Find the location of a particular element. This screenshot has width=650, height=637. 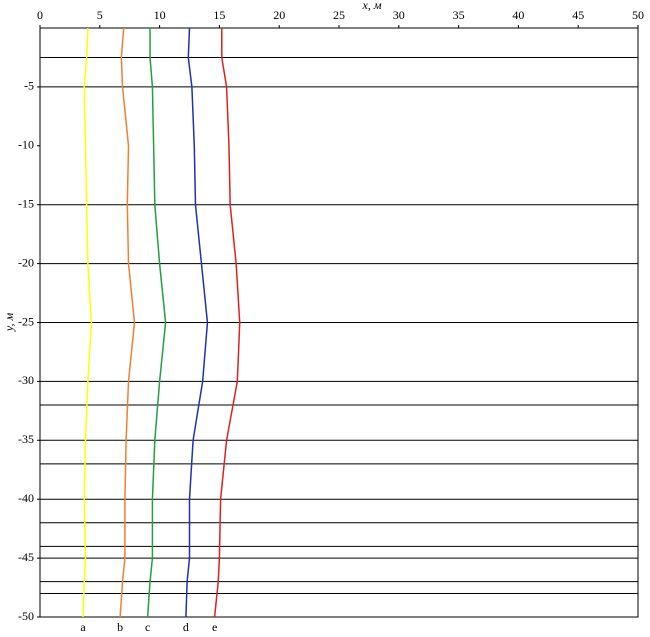

y-tick-label: -45 is located at coordinates (26, 557).